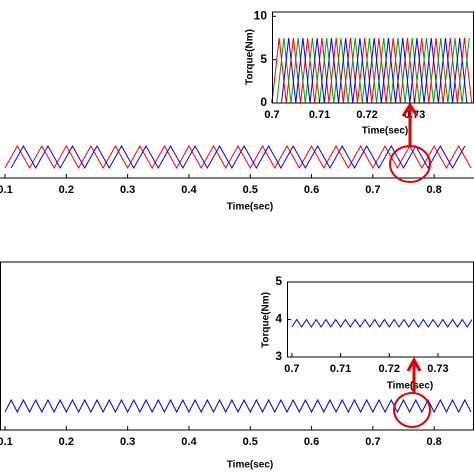 This screenshot has height=474, width=474. Describe the element at coordinates (437, 369) in the screenshot. I see `x-tick-label: 0.73` at that location.